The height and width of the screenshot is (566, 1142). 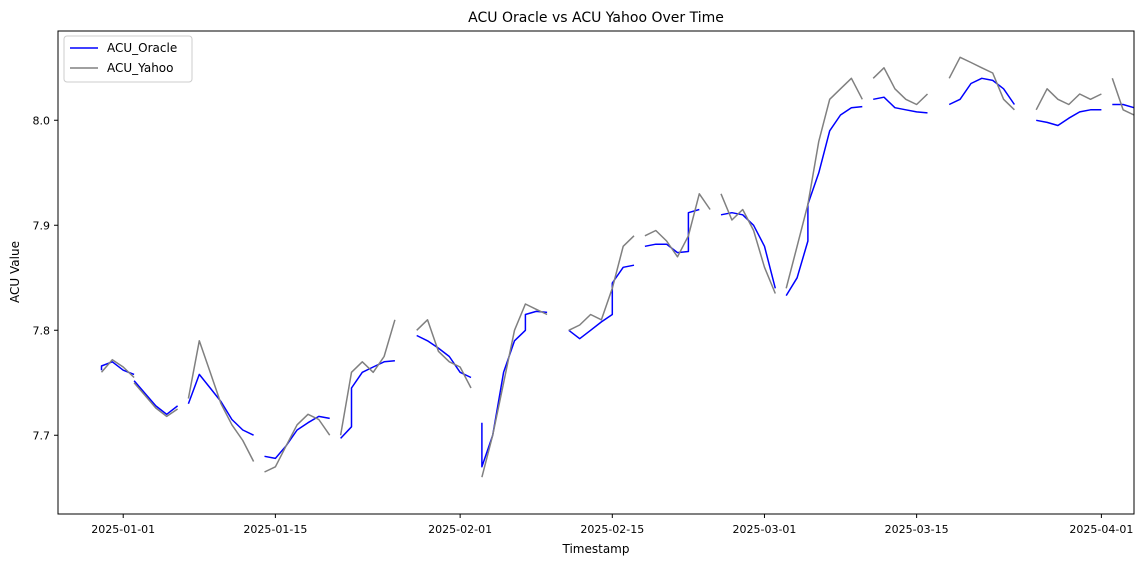 What do you see at coordinates (275, 529) in the screenshot?
I see `x-tick-label-1: 2025-01-15` at bounding box center [275, 529].